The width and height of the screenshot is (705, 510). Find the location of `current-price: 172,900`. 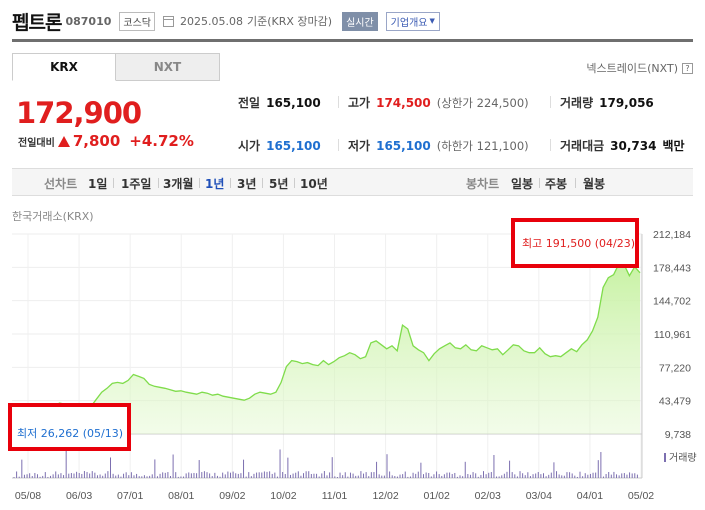

current-price: 172,900 is located at coordinates (79, 113).